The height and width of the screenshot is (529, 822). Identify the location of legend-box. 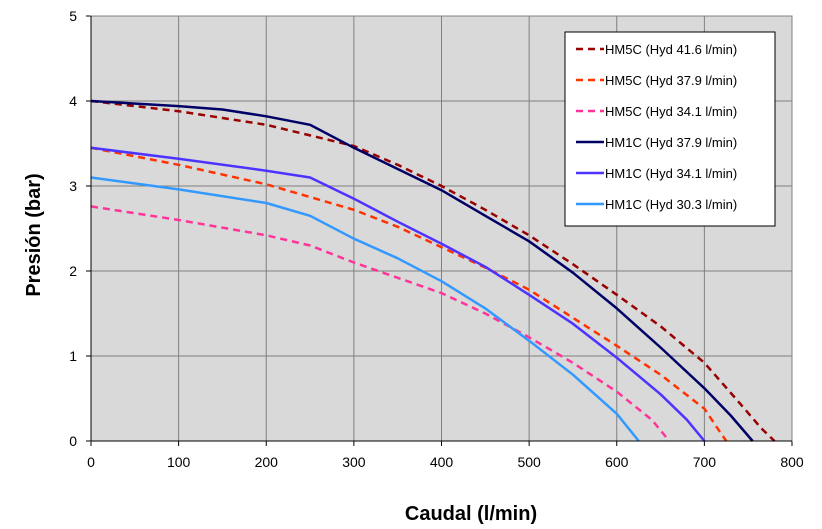
(670, 129).